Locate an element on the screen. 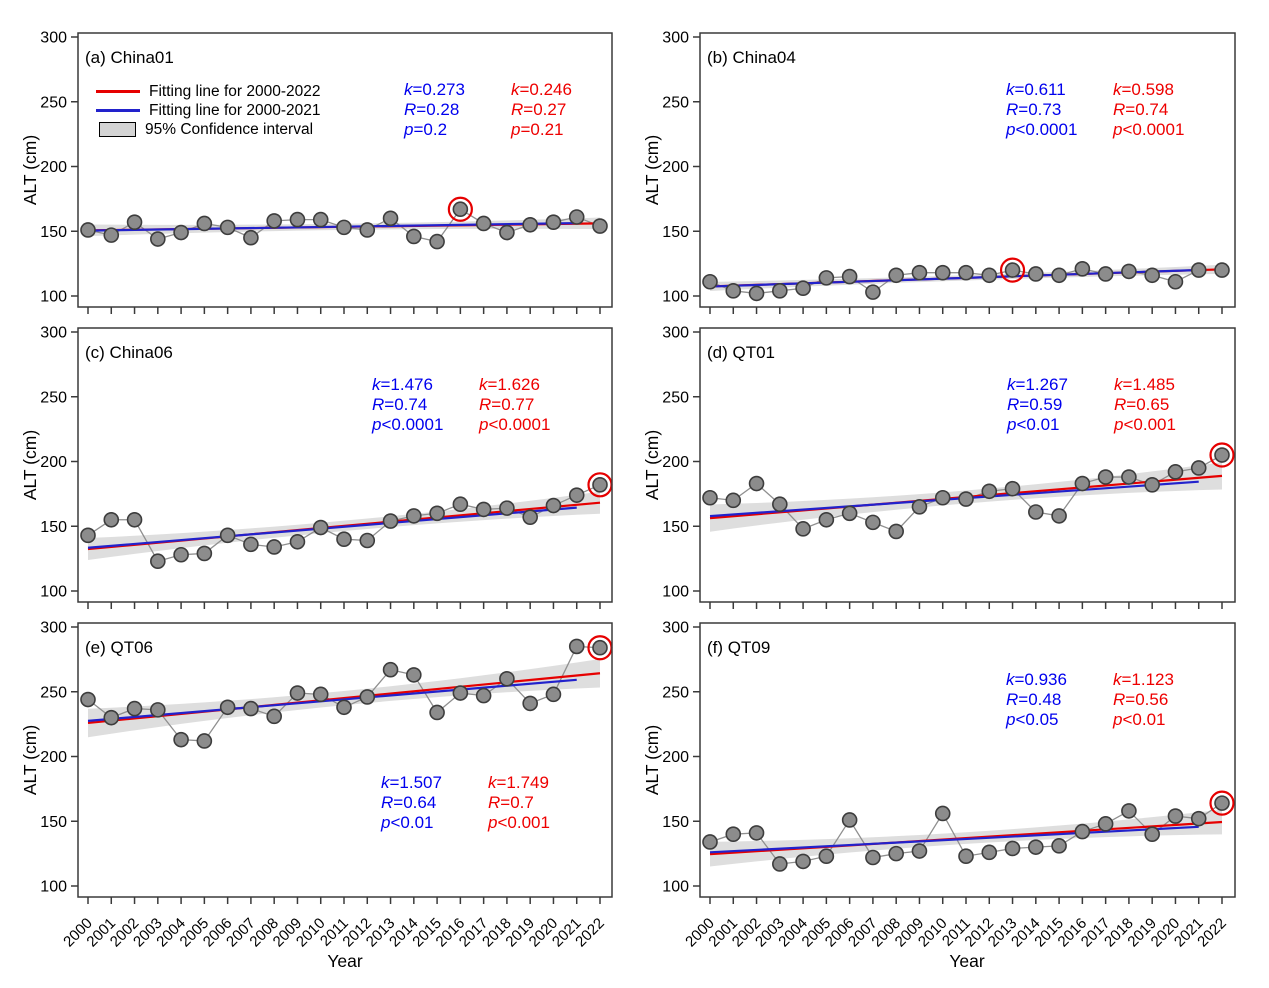 Image resolution: width=1269 pixels, height=988 pixels. stat-k-red: k=1.626 is located at coordinates (509, 384).